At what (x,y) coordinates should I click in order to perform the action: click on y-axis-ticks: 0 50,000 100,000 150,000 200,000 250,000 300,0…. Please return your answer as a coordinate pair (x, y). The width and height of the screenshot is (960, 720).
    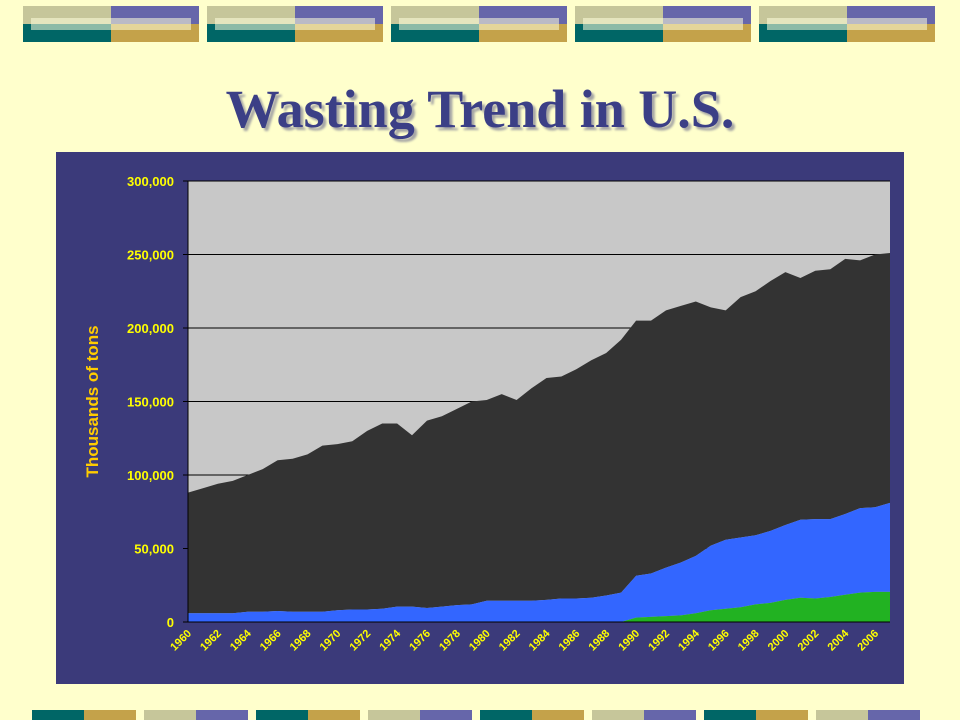
    Looking at the image, I should click on (157, 402).